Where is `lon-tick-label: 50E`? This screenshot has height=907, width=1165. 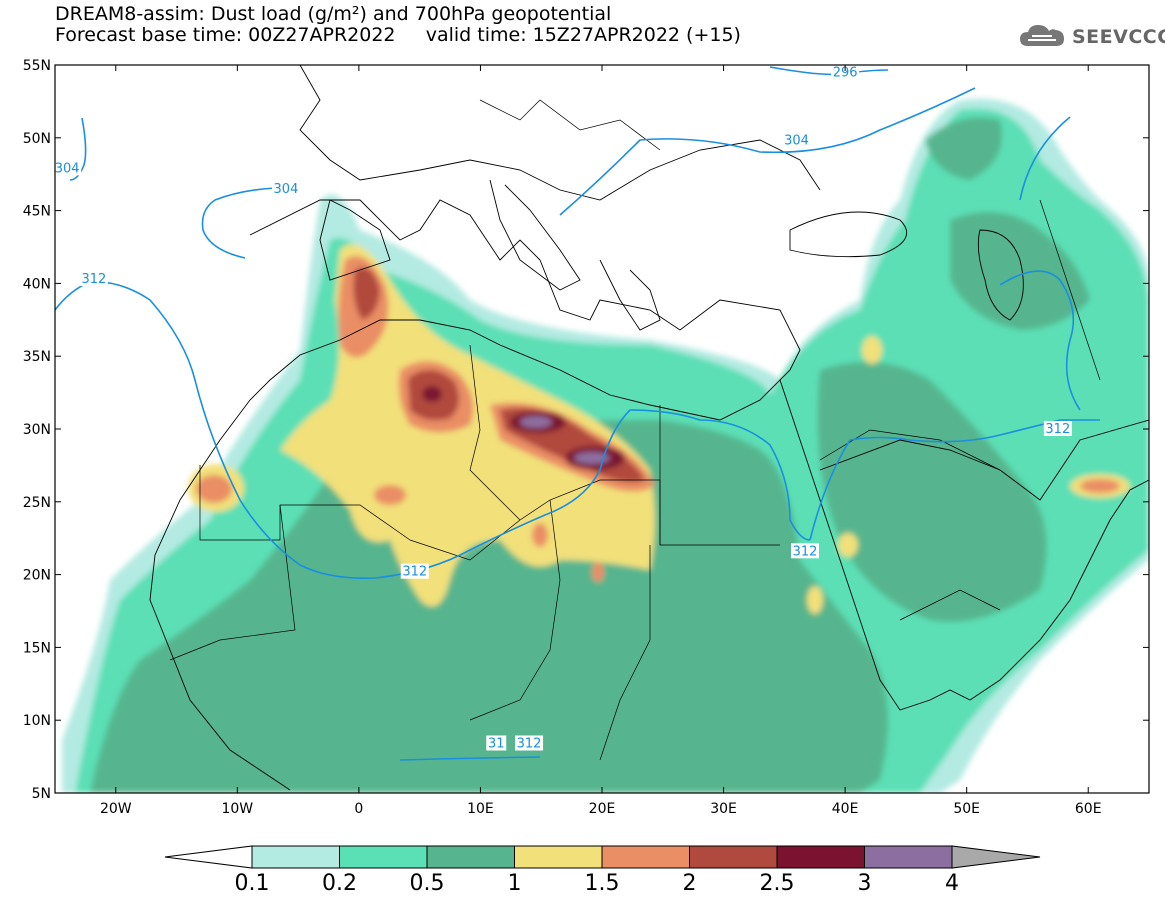
lon-tick-label: 50E is located at coordinates (966, 809).